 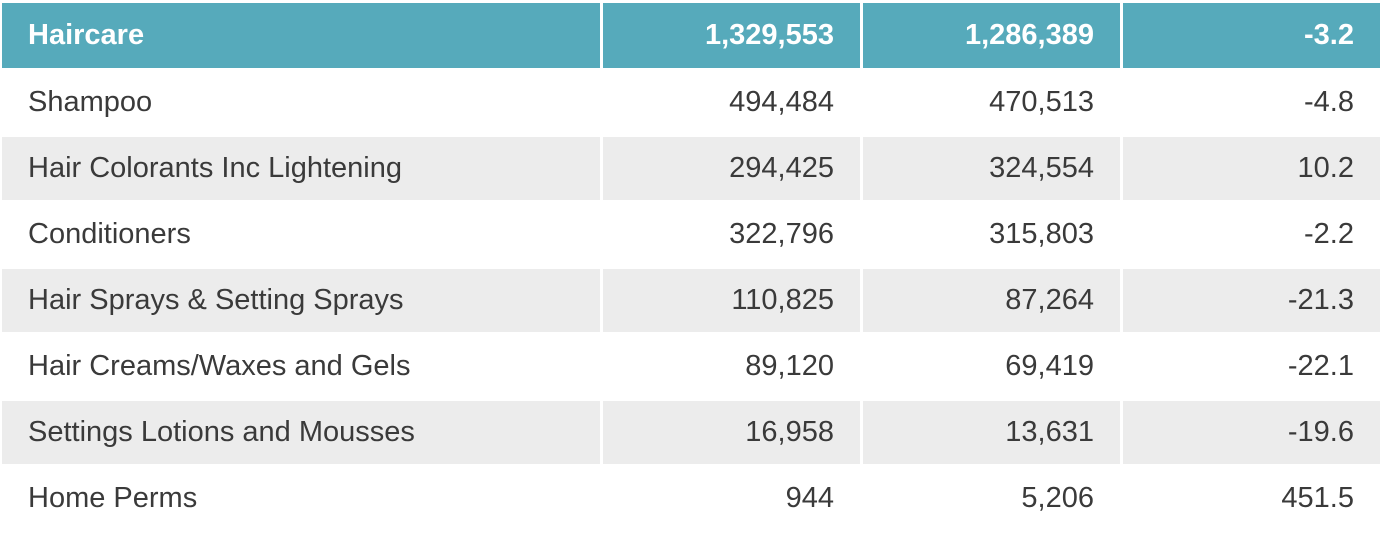 What do you see at coordinates (990, 233) in the screenshot?
I see `row-value-2: 315,803` at bounding box center [990, 233].